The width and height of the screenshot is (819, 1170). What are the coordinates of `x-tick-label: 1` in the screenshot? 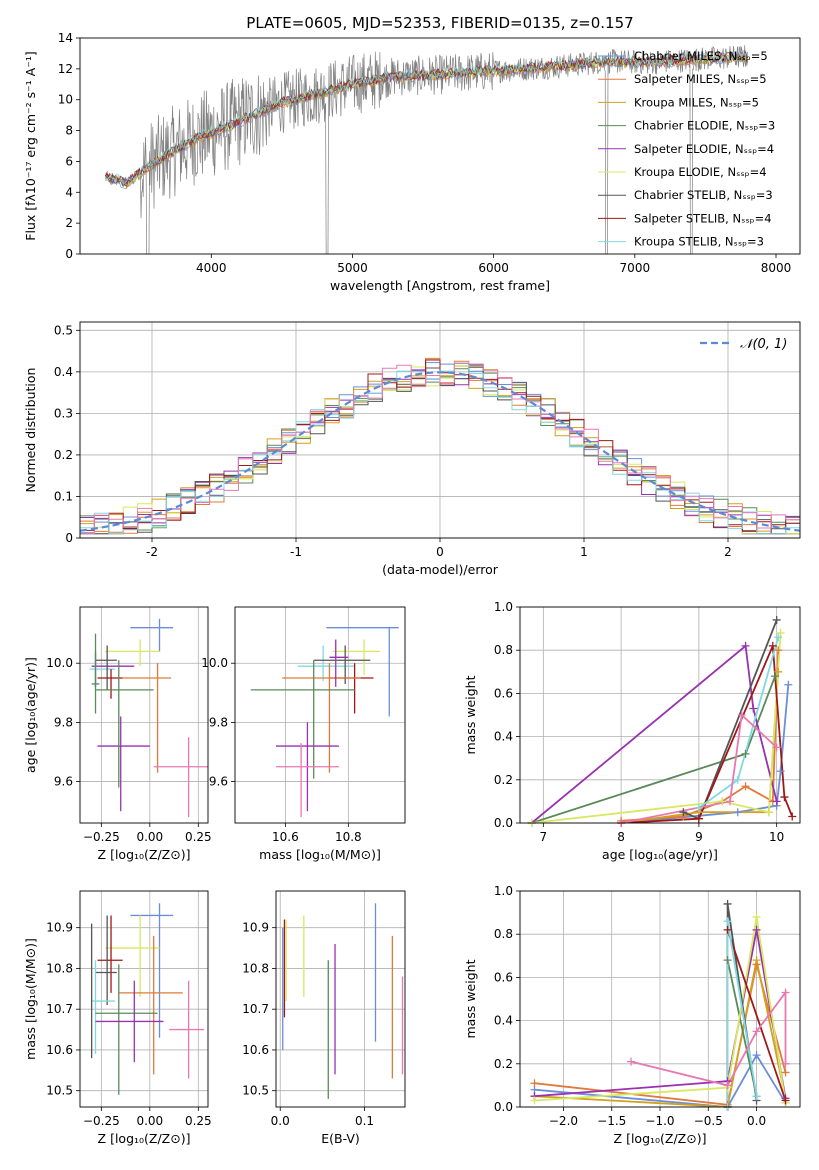 It's located at (584, 552).